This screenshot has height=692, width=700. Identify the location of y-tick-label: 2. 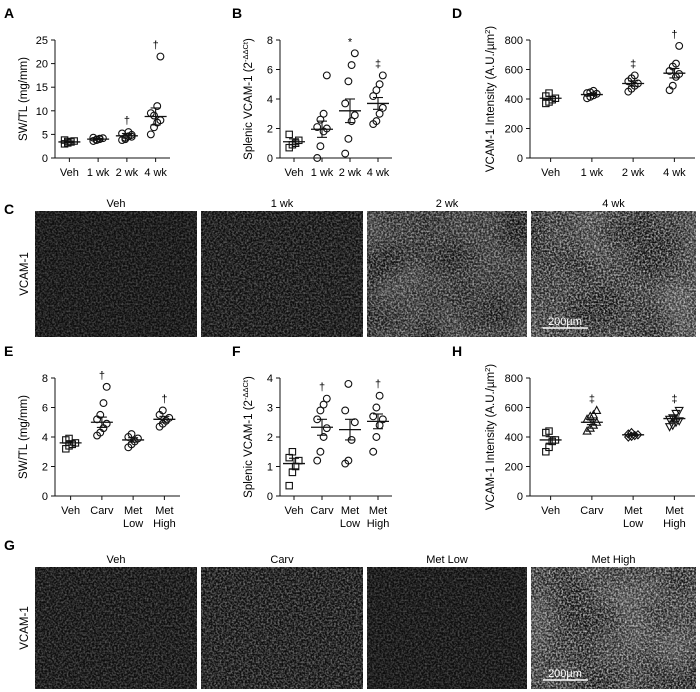
(270, 130).